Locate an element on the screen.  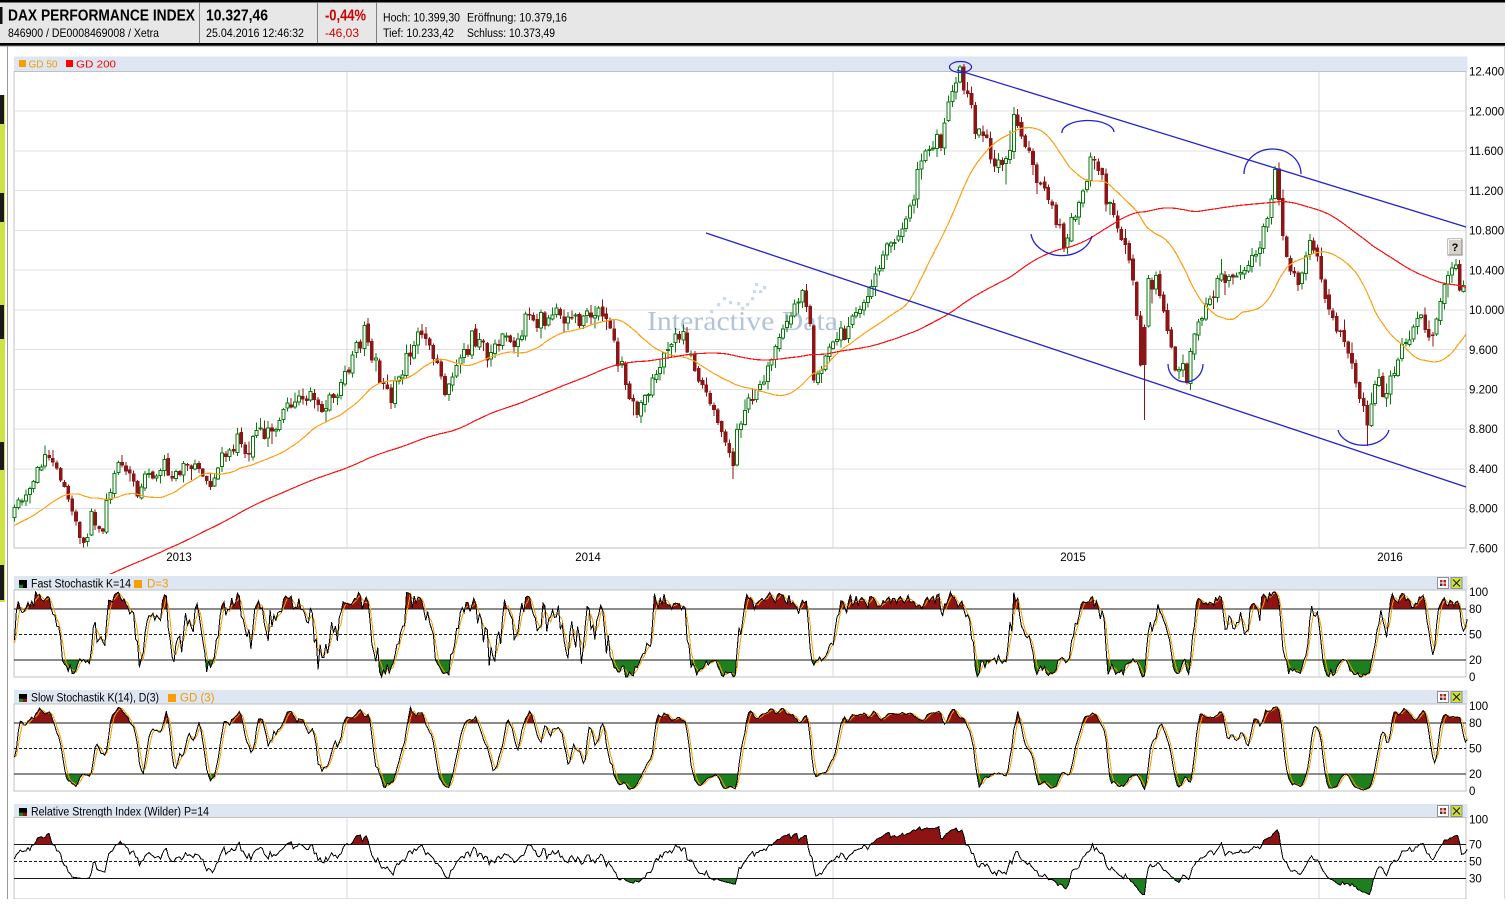
svg-text: 10.400 is located at coordinates (1486, 271).